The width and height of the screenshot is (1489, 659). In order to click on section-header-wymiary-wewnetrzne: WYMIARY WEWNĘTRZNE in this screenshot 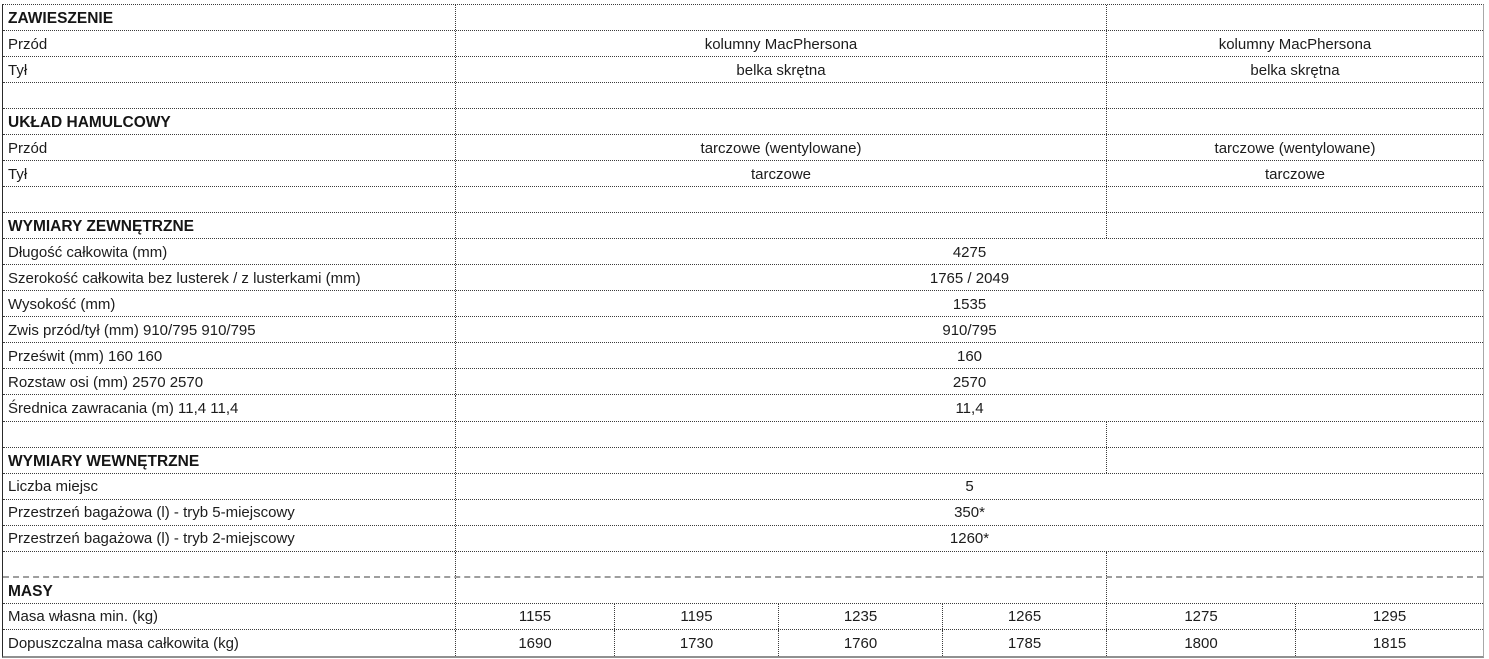, I will do `click(229, 460)`.